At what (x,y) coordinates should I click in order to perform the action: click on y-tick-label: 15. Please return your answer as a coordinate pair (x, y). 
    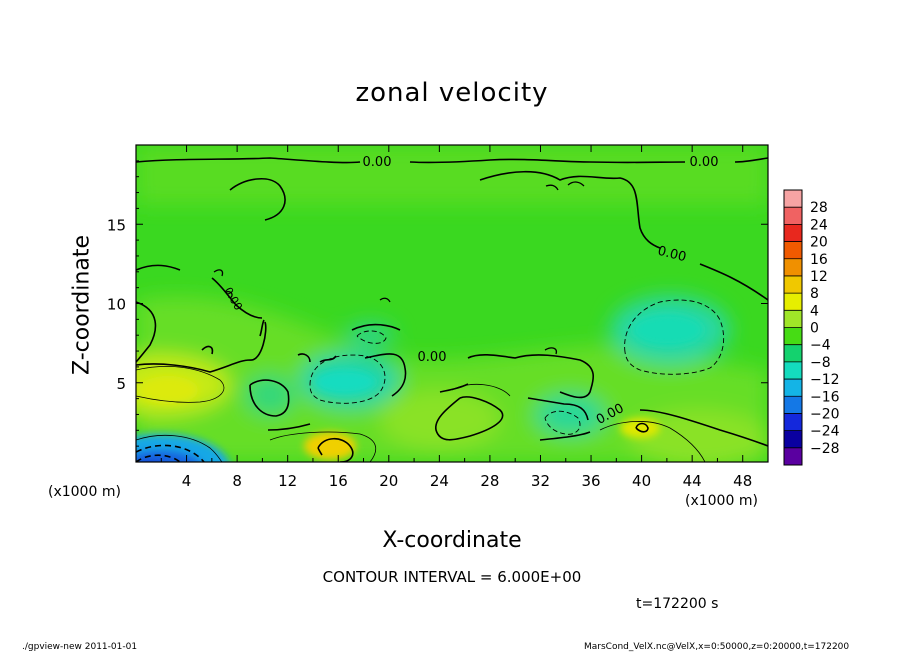
    Looking at the image, I should click on (116, 225).